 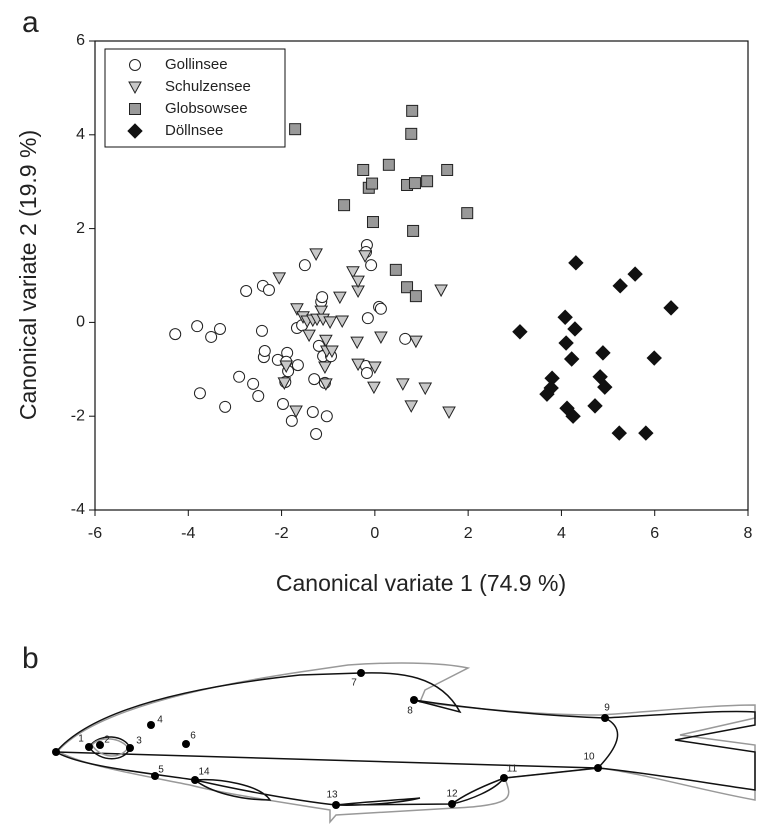 I want to click on landmark-label: 1, so click(x=81, y=739).